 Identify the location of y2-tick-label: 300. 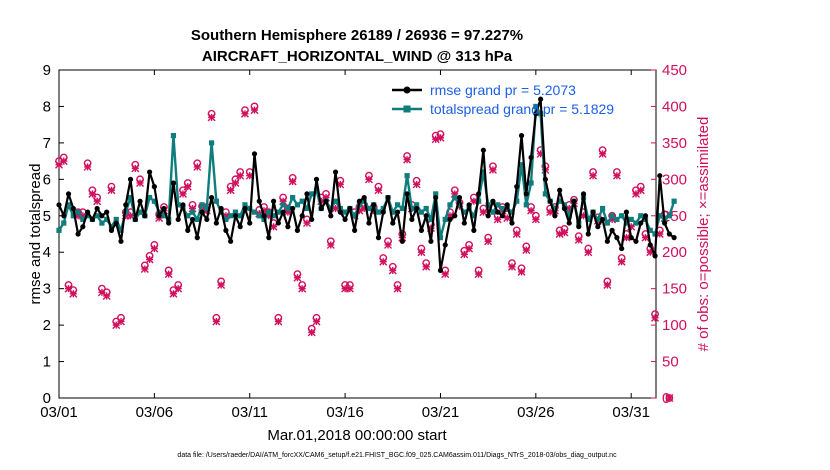
(674, 179).